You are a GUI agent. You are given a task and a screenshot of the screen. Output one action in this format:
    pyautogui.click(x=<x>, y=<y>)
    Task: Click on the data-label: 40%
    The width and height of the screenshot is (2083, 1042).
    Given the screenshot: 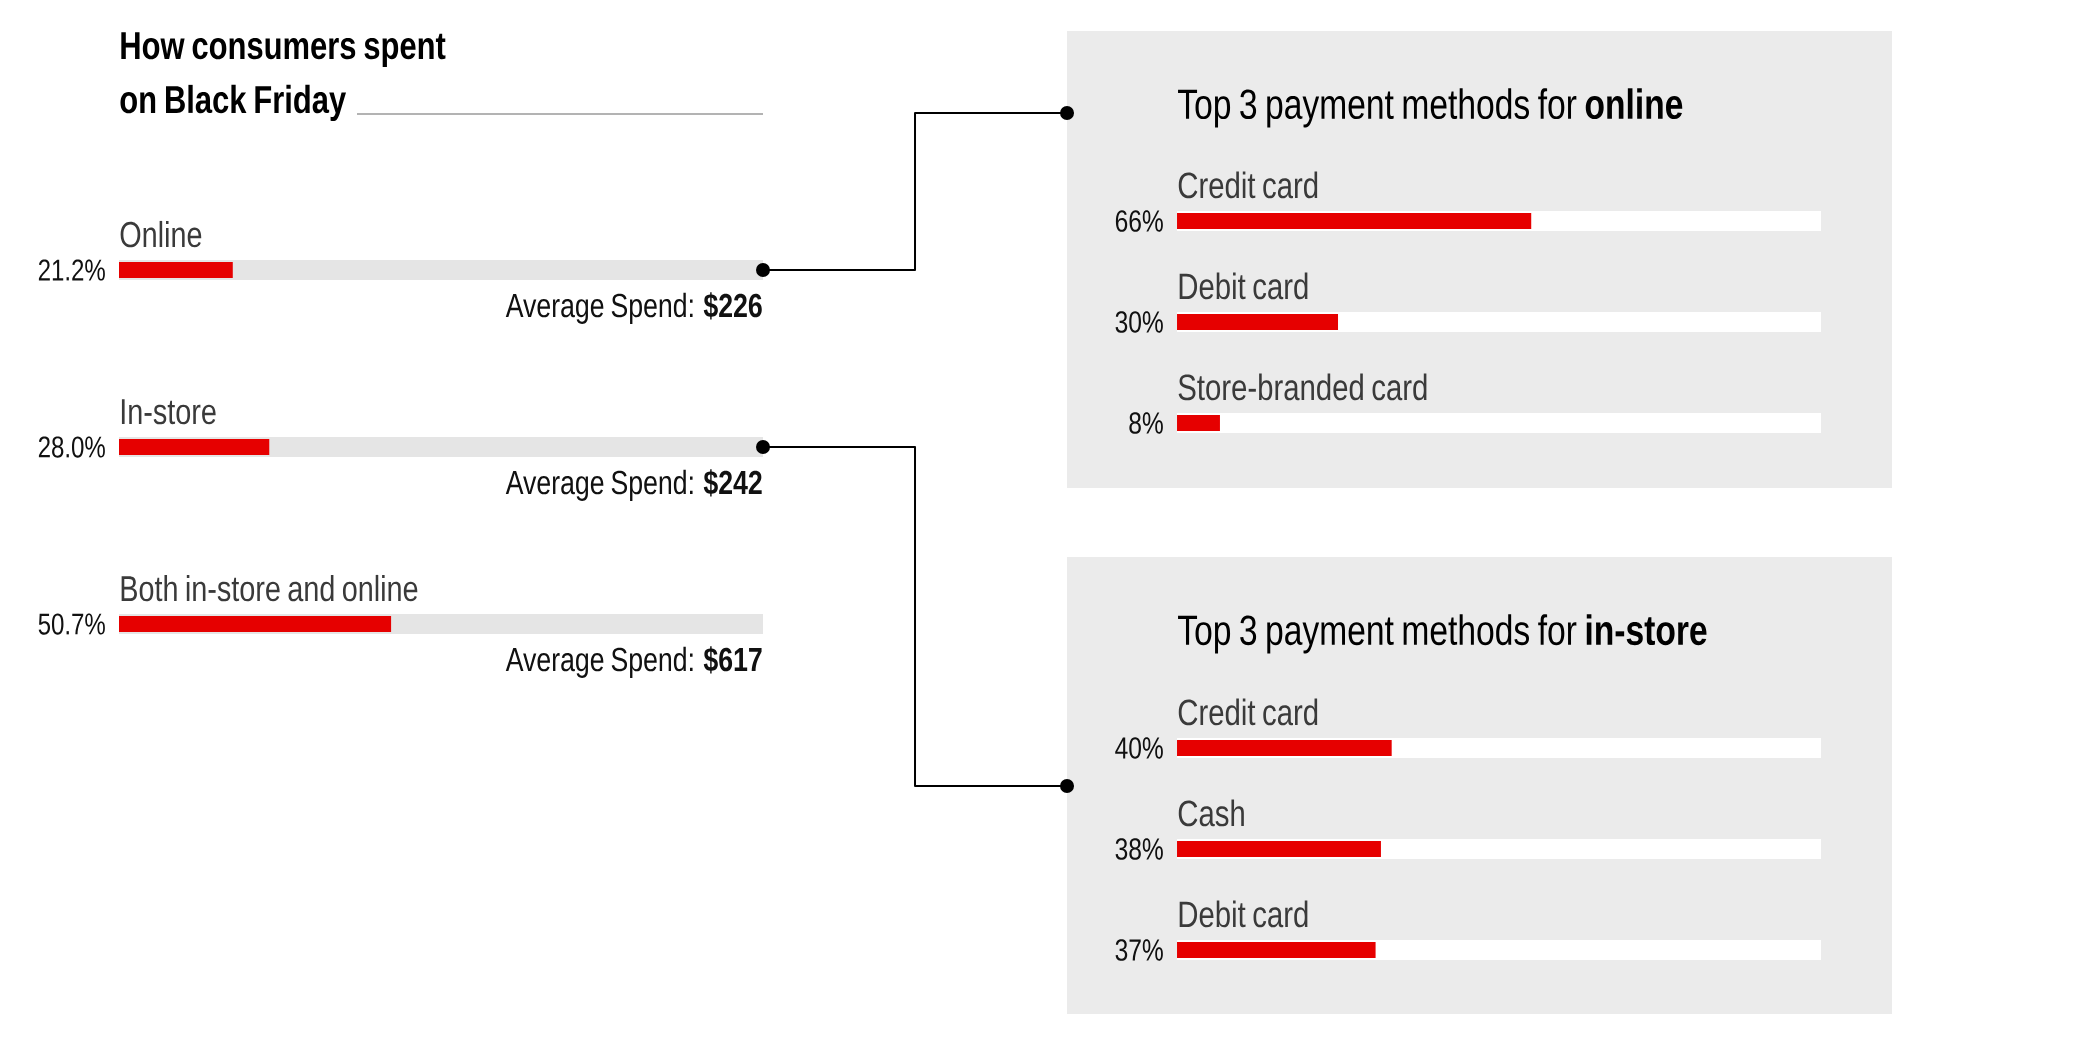 What is the action you would take?
    pyautogui.click(x=1139, y=748)
    